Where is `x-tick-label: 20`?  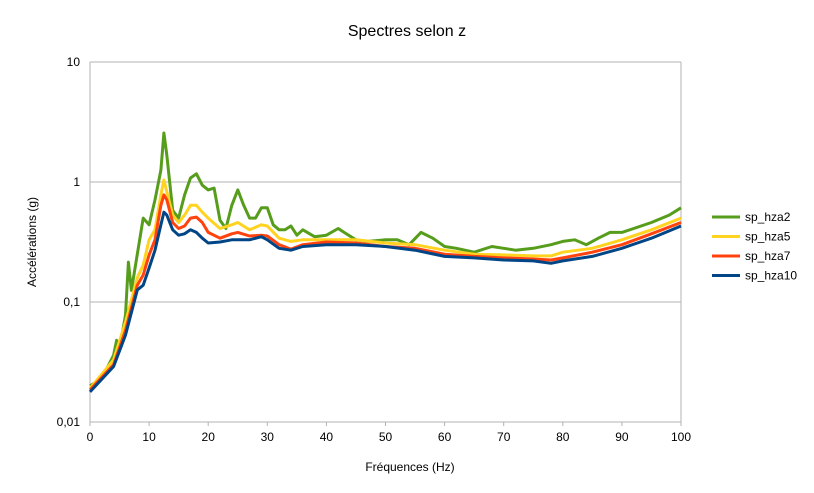
x-tick-label: 20 is located at coordinates (209, 437).